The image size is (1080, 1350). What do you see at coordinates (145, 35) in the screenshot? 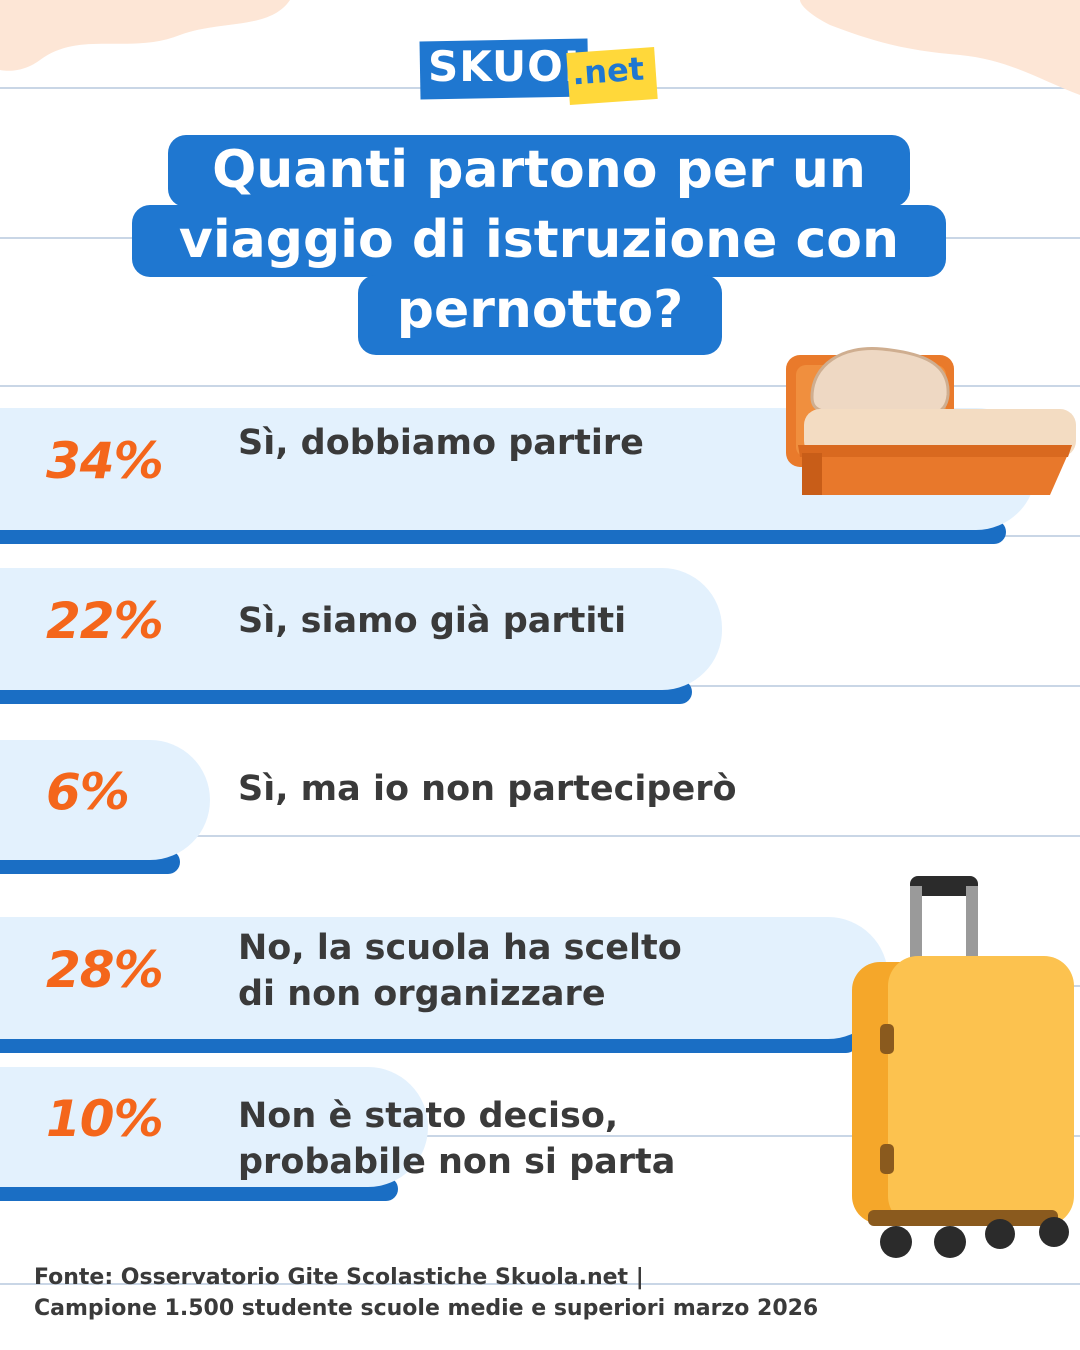
I see `decorative-blob-top-left` at bounding box center [145, 35].